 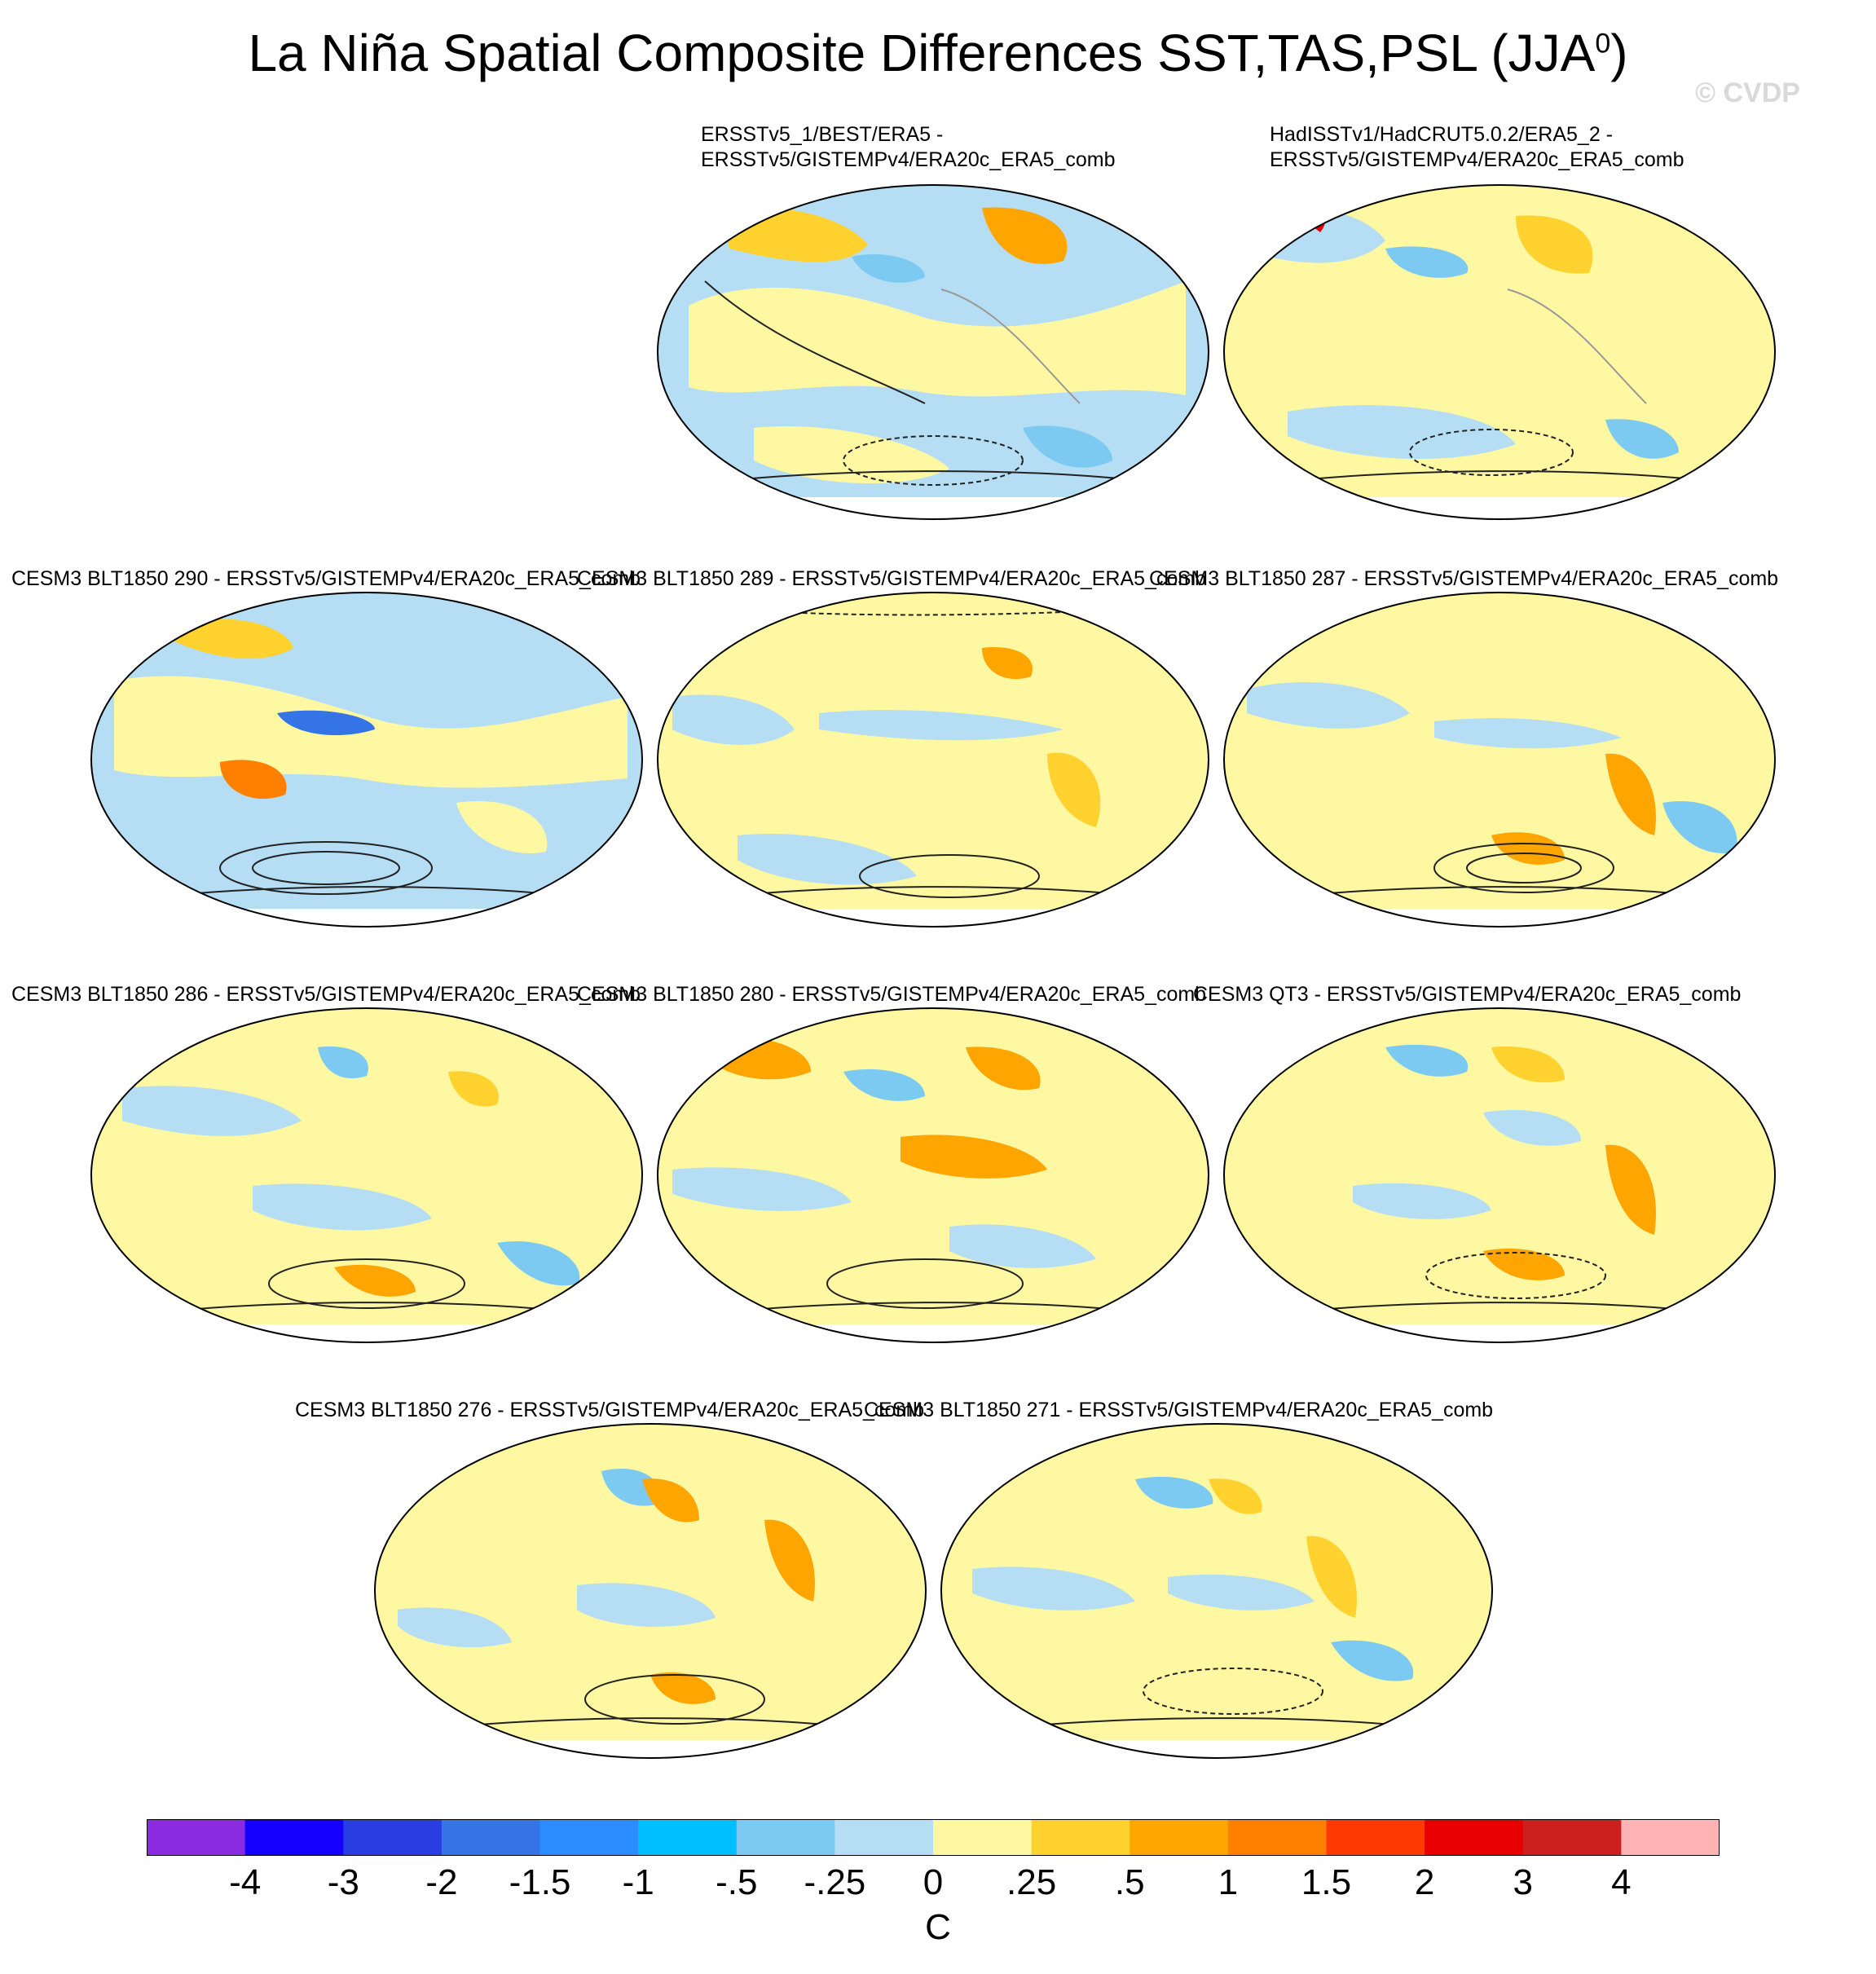 I want to click on colorbar-tick-label: -.25, so click(x=835, y=1882).